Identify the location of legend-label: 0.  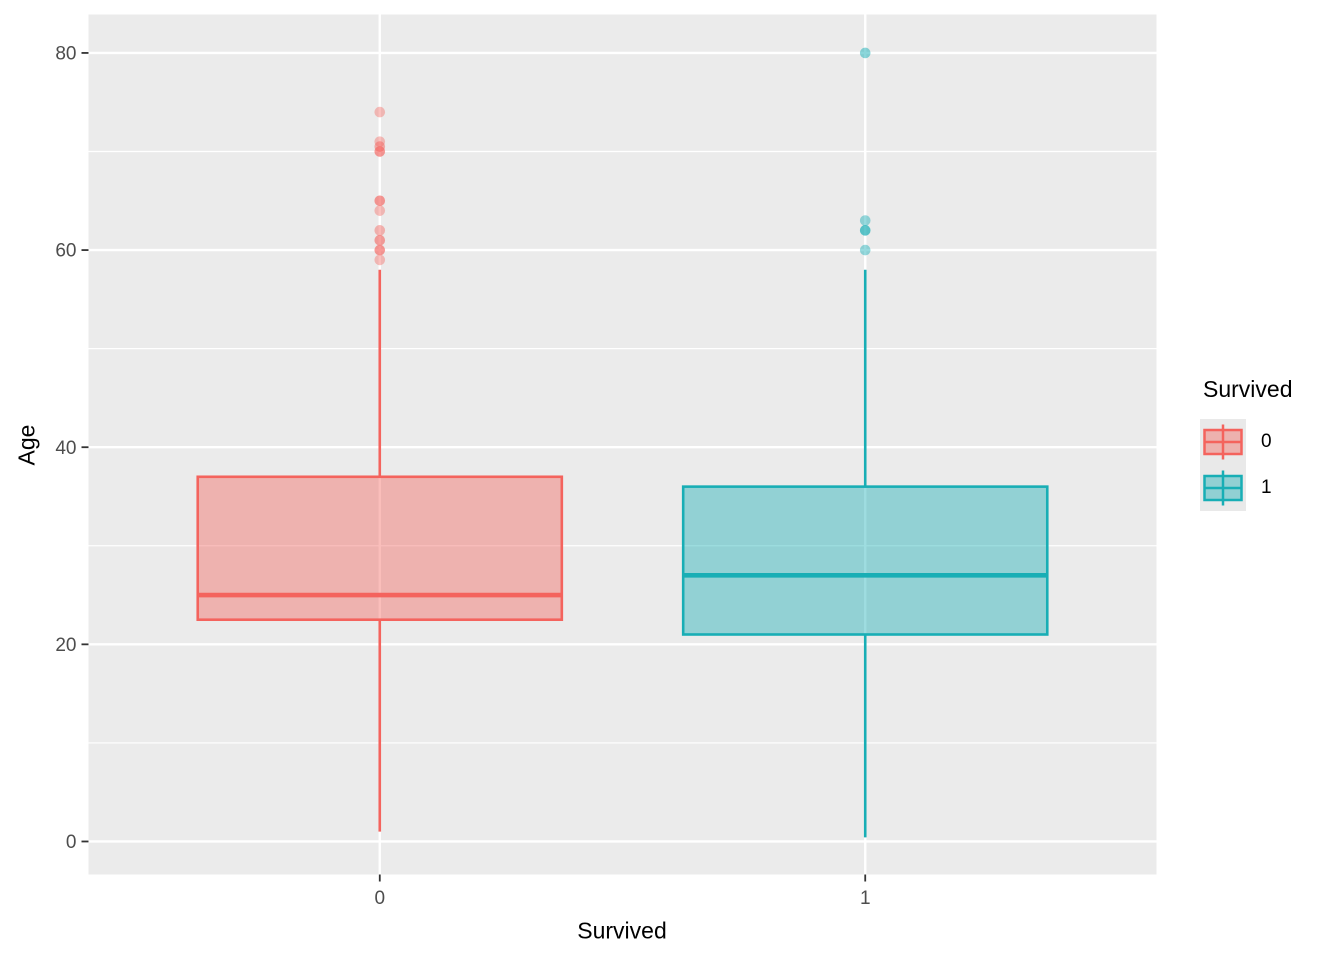
(1266, 441).